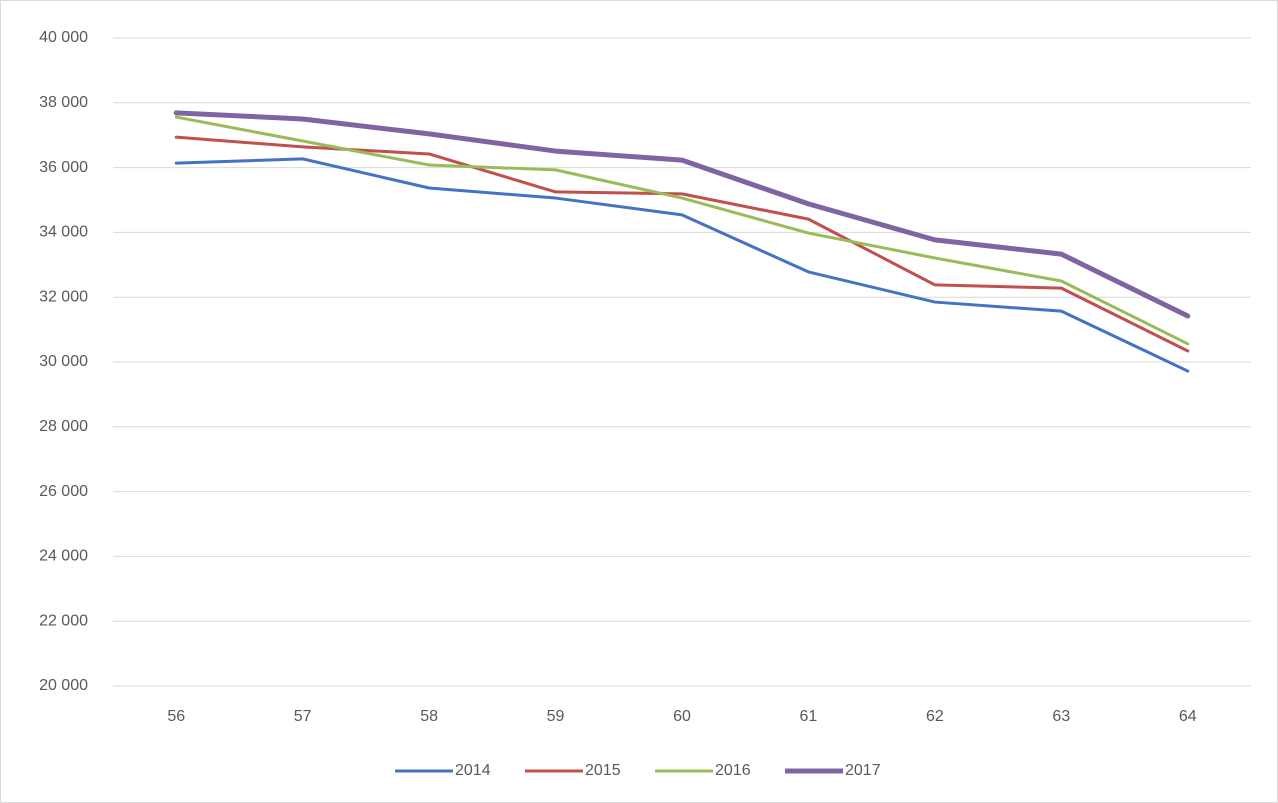 This screenshot has width=1278, height=803. I want to click on legend-label: 2015, so click(603, 770).